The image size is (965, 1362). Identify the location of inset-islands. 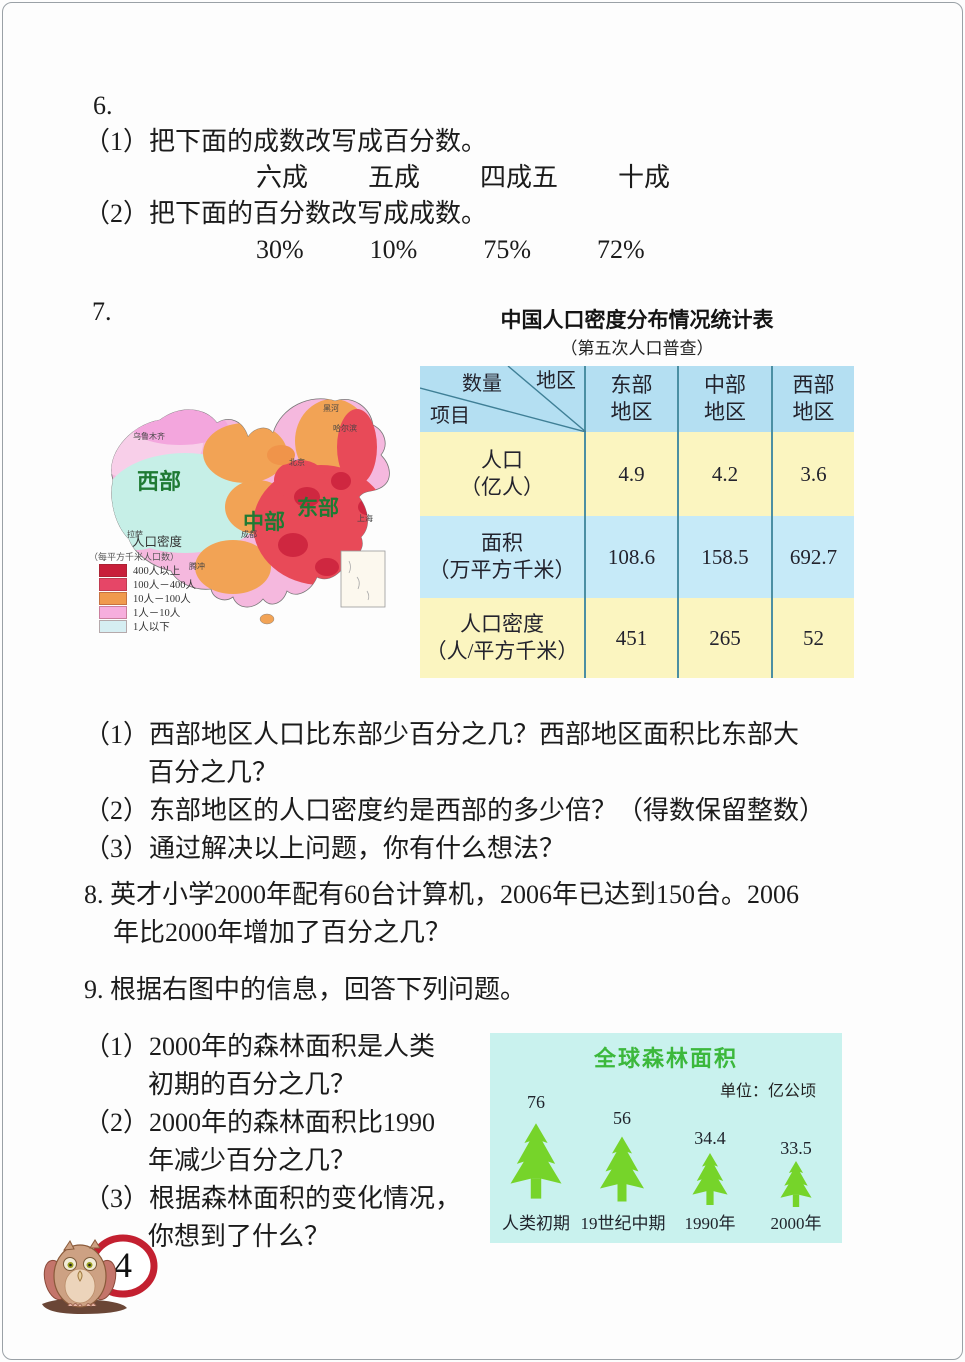
(359, 580).